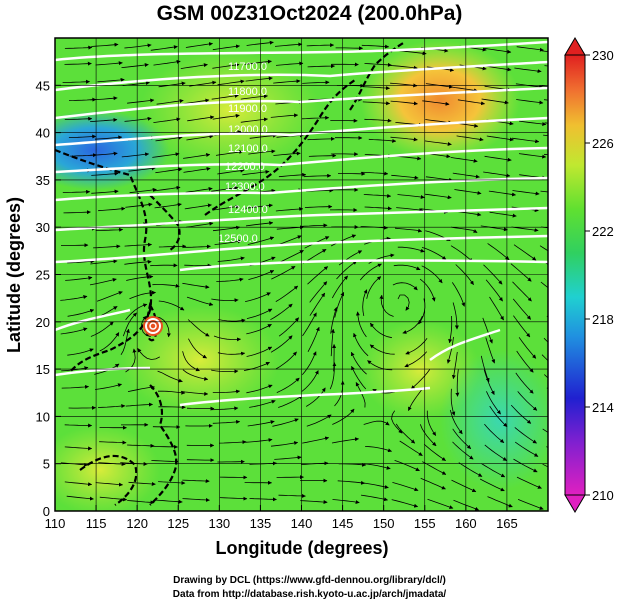 The image size is (619, 605). I want to click on contour-label: 12400.0, so click(248, 210).